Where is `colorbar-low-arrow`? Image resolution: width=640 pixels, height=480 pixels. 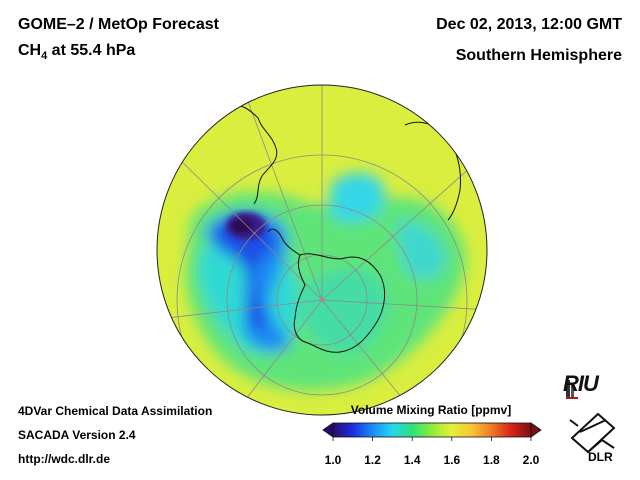
colorbar-low-arrow is located at coordinates (328, 430).